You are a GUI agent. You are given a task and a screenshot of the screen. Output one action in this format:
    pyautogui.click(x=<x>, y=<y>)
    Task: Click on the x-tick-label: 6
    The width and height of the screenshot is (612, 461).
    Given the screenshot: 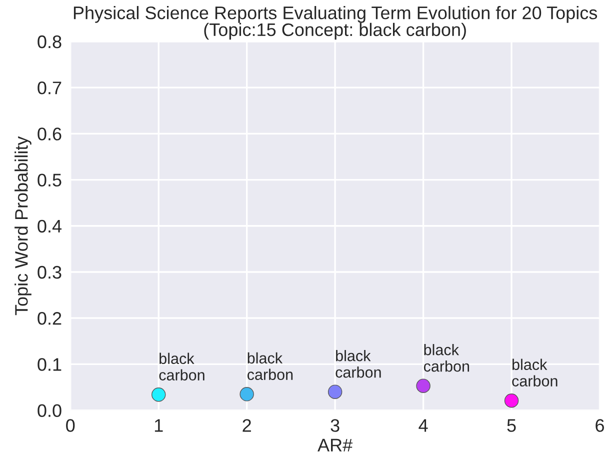 What is the action you would take?
    pyautogui.click(x=600, y=425)
    